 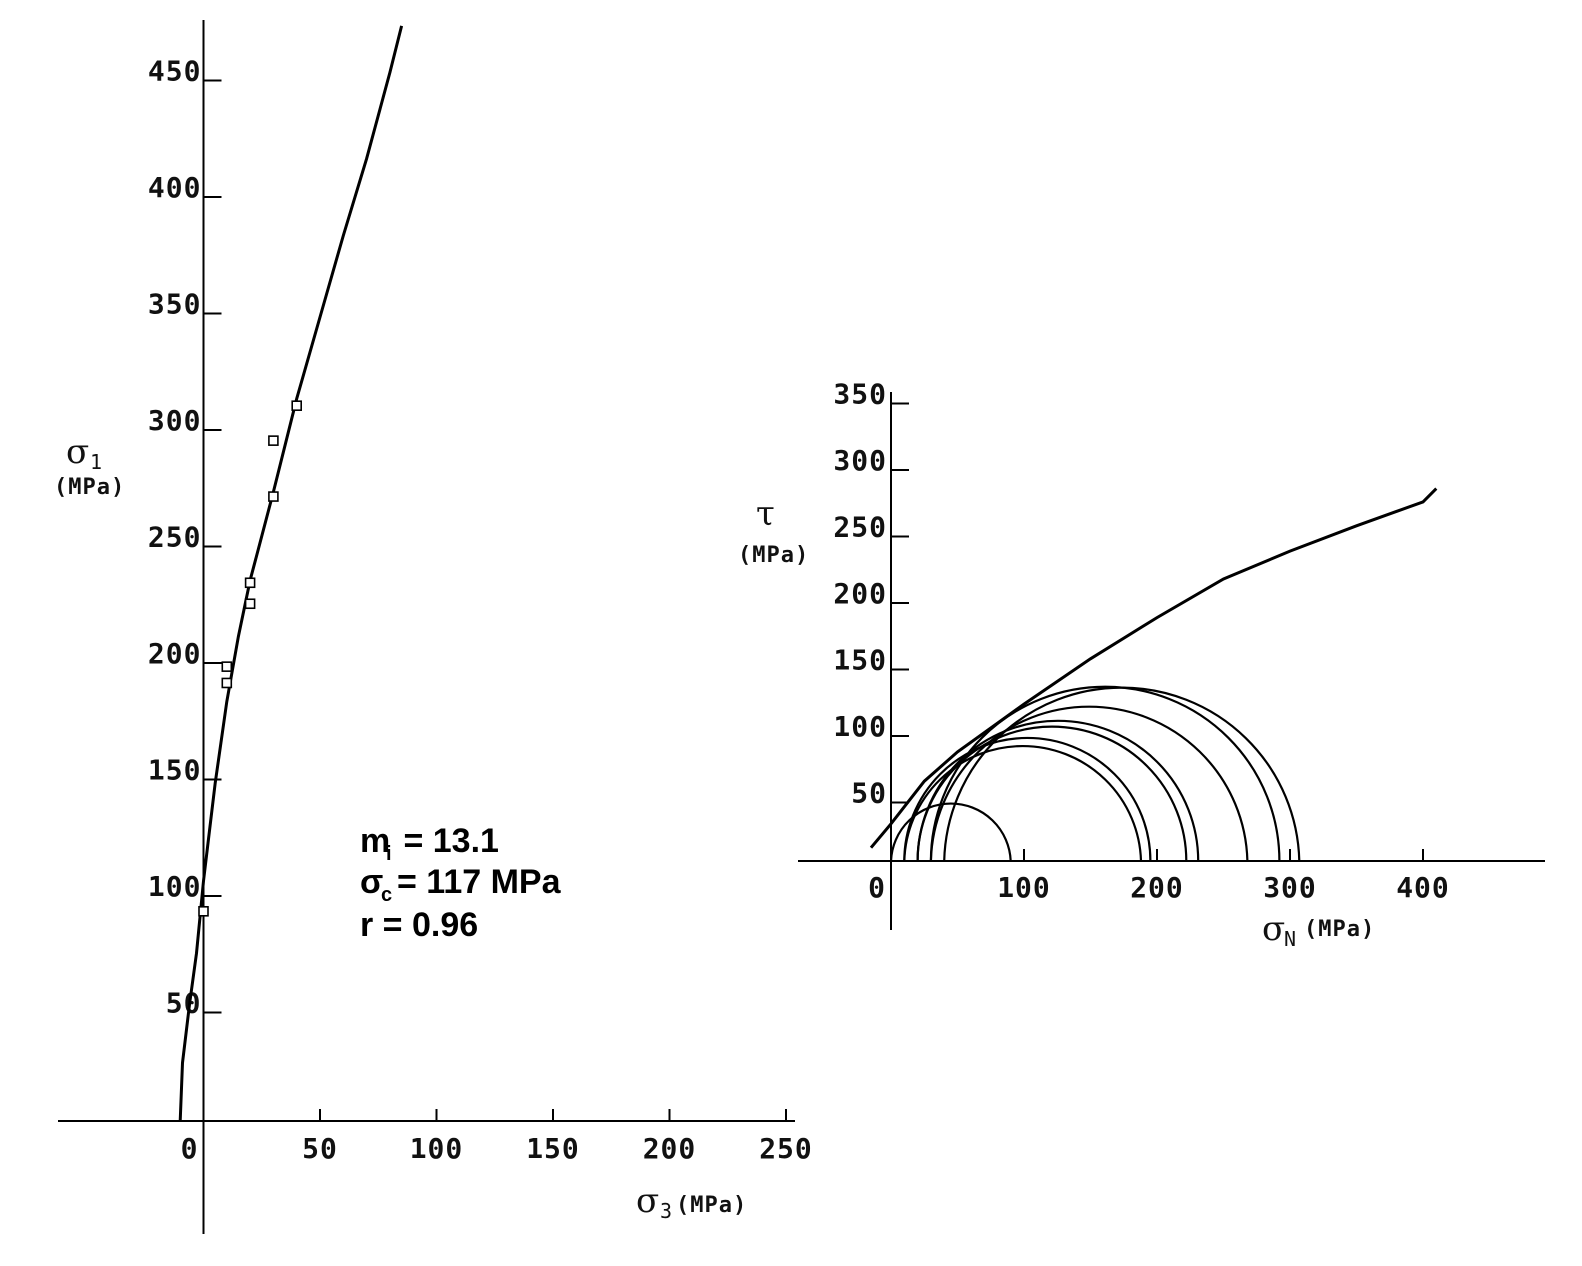 I want to click on left-y-tick-label: 250, so click(x=175, y=537).